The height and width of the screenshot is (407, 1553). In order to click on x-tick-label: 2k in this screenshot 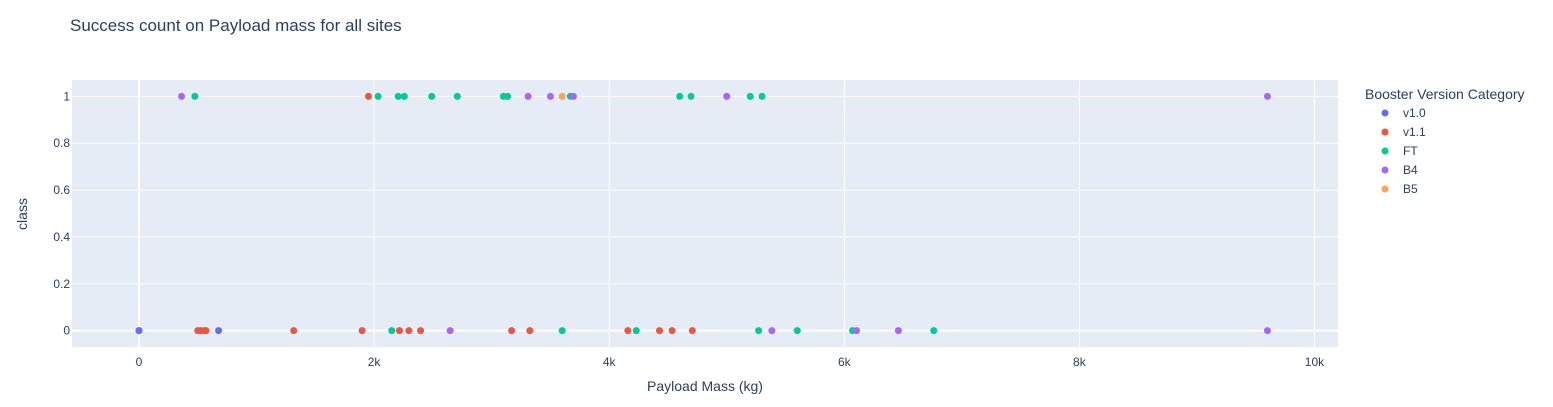, I will do `click(375, 362)`.